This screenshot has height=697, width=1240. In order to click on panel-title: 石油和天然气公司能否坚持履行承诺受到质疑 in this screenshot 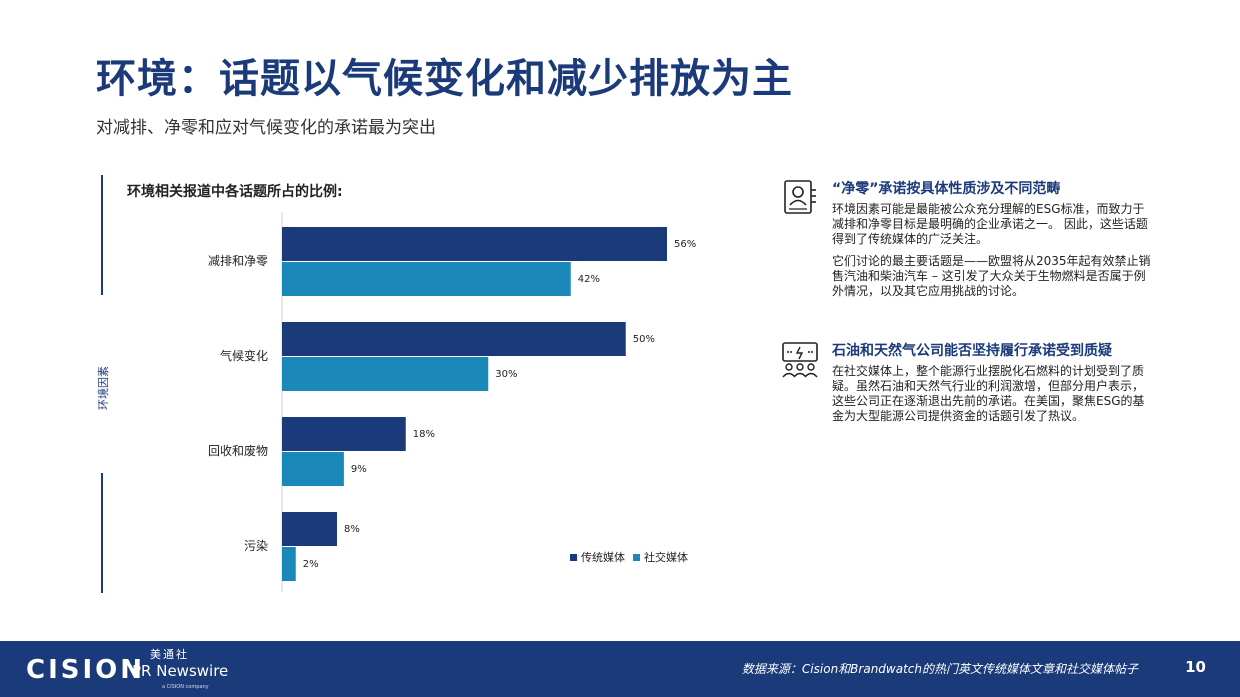, I will do `click(972, 351)`.